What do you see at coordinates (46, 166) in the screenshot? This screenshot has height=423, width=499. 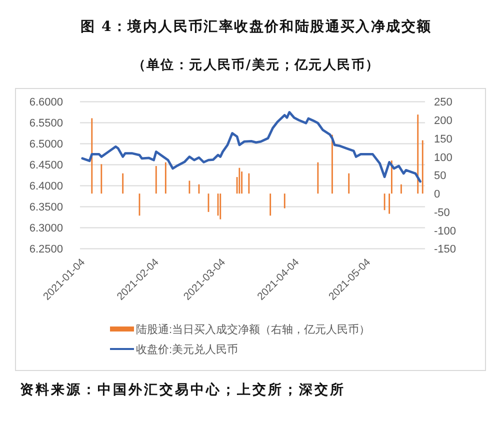 I see `y-tick-label: 6.4500` at bounding box center [46, 166].